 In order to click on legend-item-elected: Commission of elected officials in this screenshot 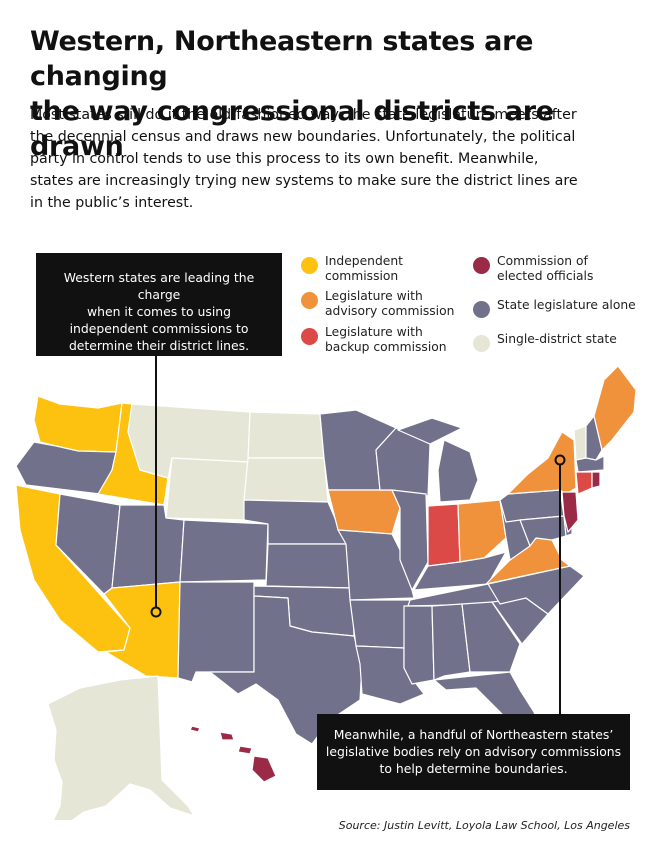, I will do `click(533, 269)`.